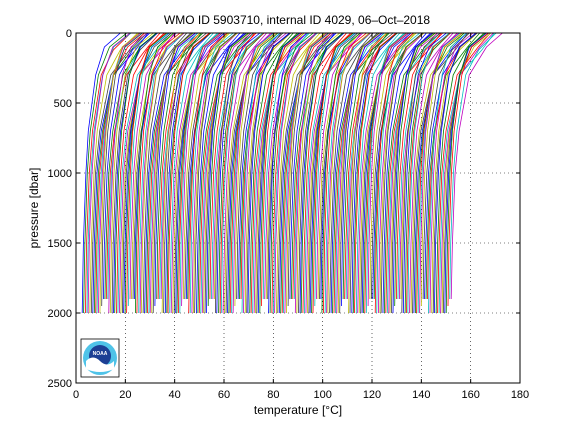 Image resolution: width=576 pixels, height=432 pixels. Describe the element at coordinates (60, 244) in the screenshot. I see `y-tick-label: 1500` at that location.